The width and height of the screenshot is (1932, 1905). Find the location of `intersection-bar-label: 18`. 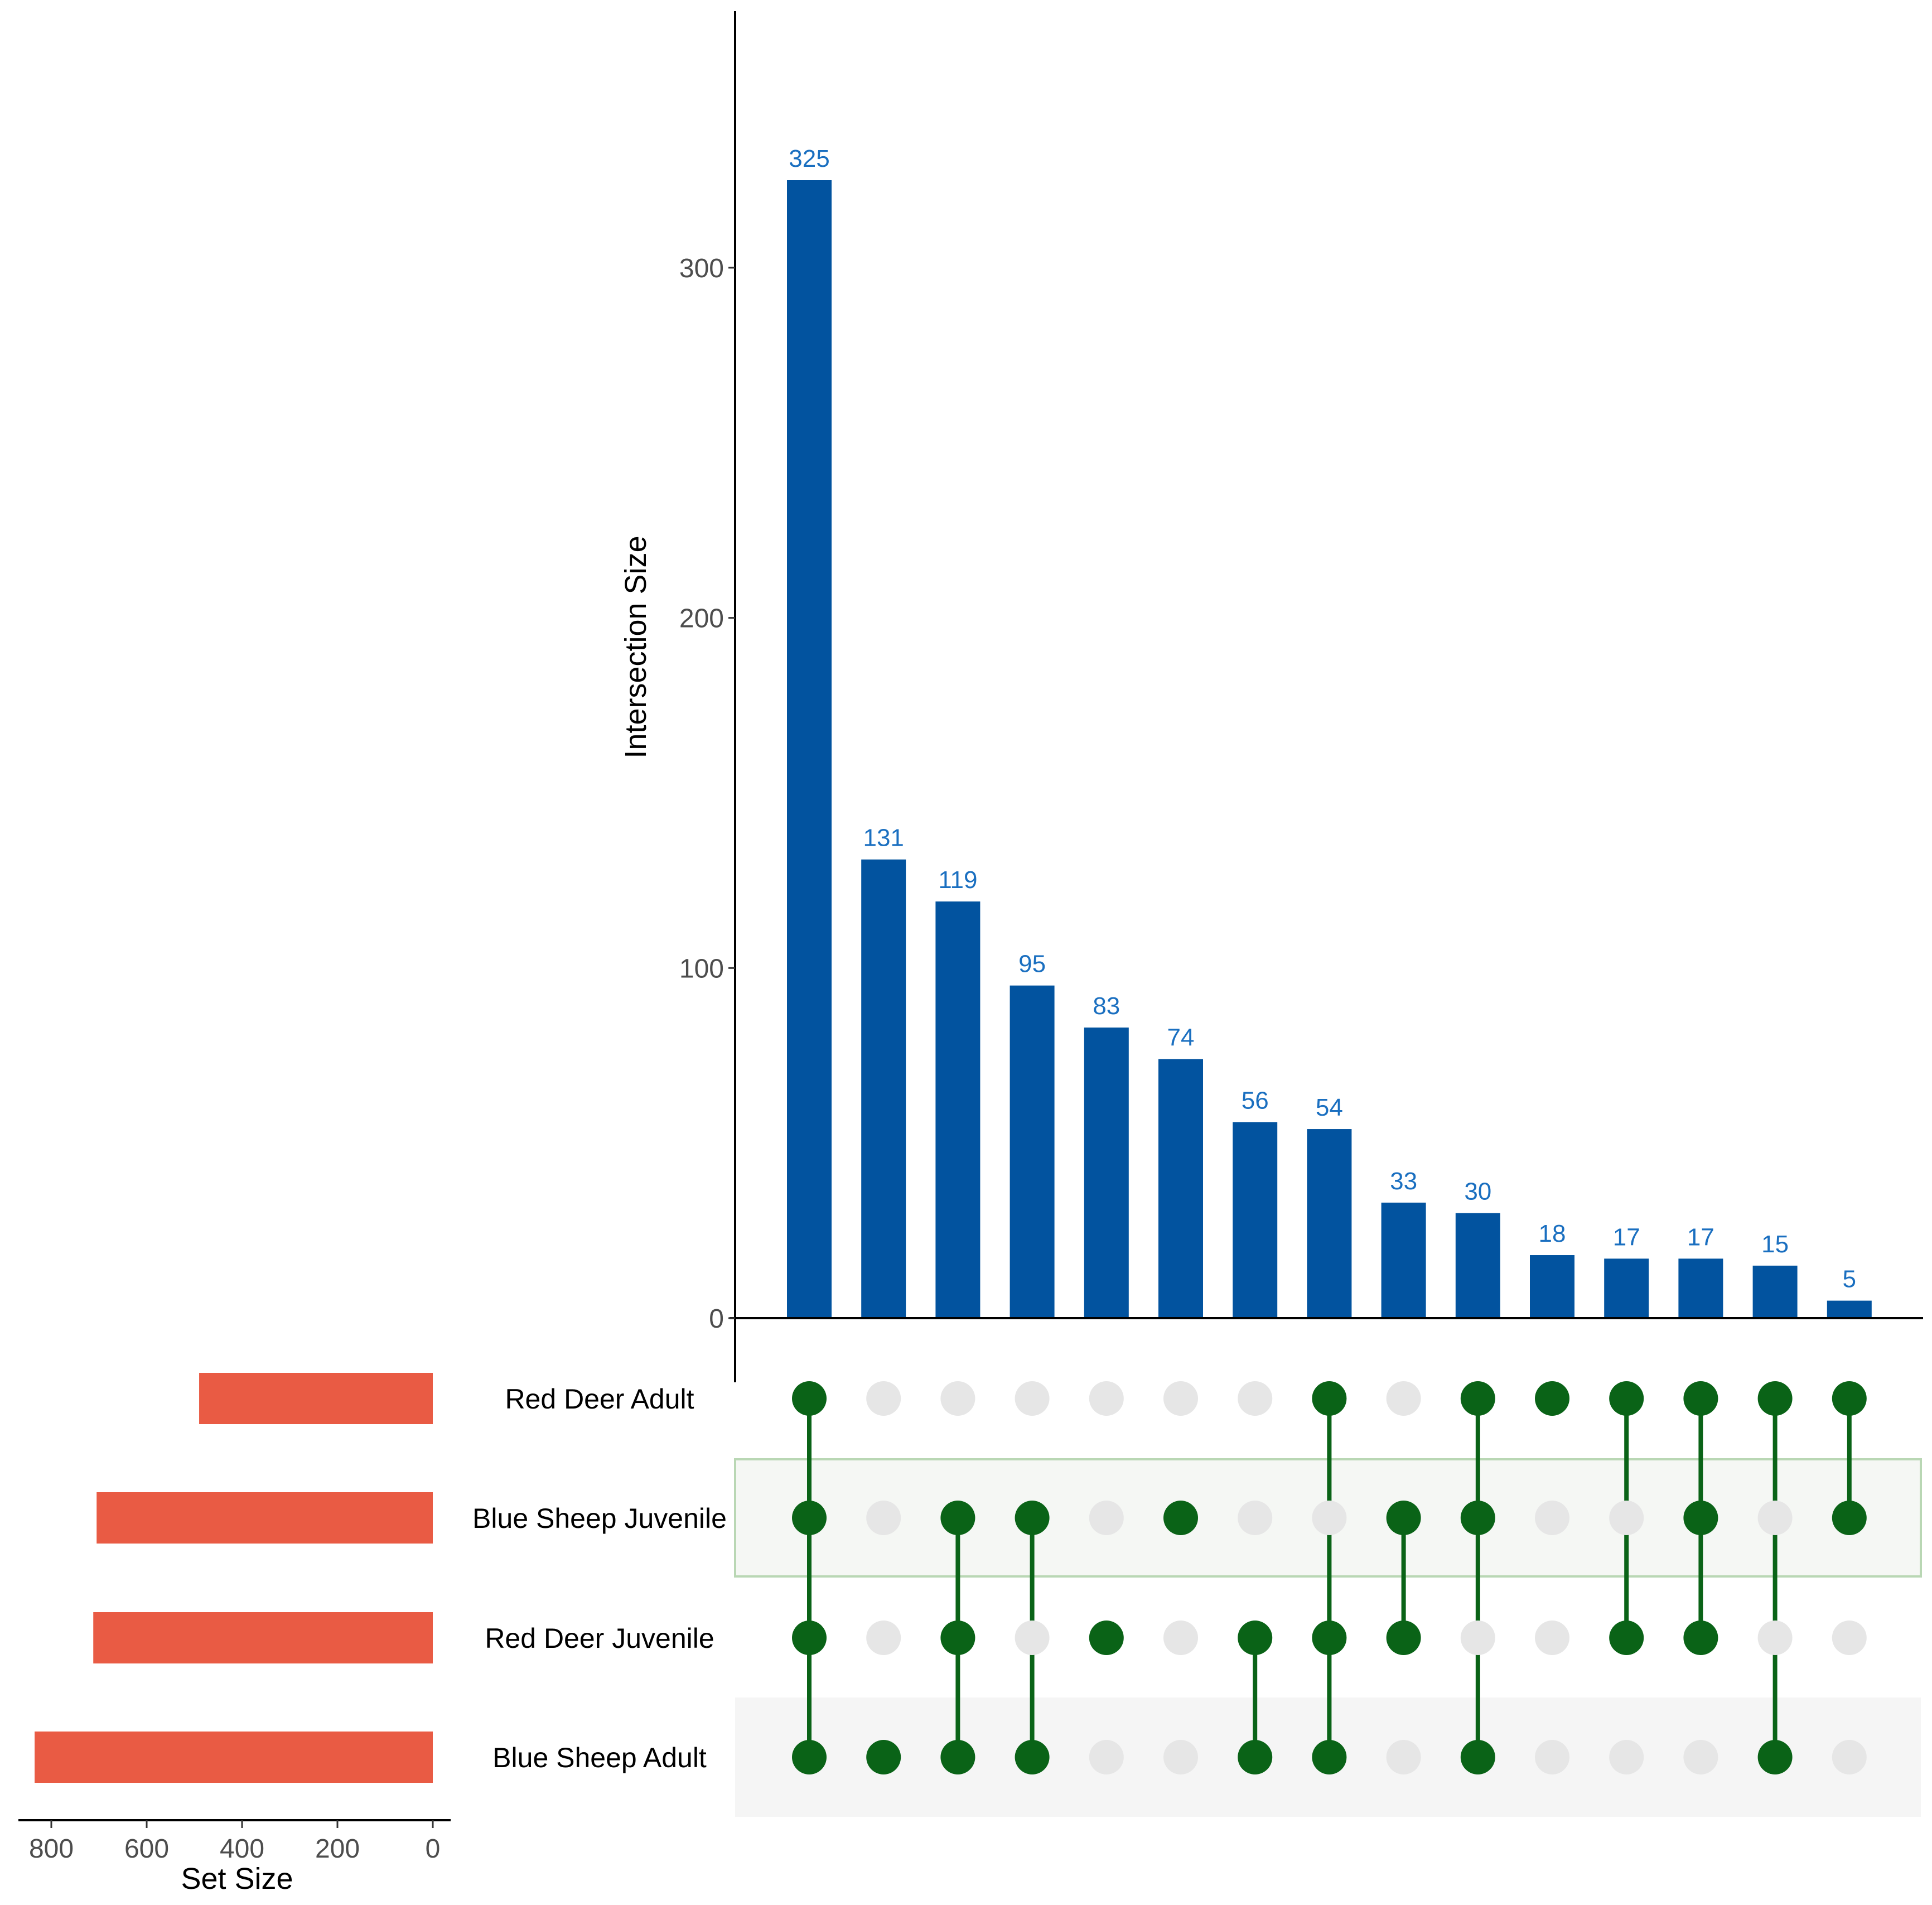

intersection-bar-label: 18 is located at coordinates (1552, 1234).